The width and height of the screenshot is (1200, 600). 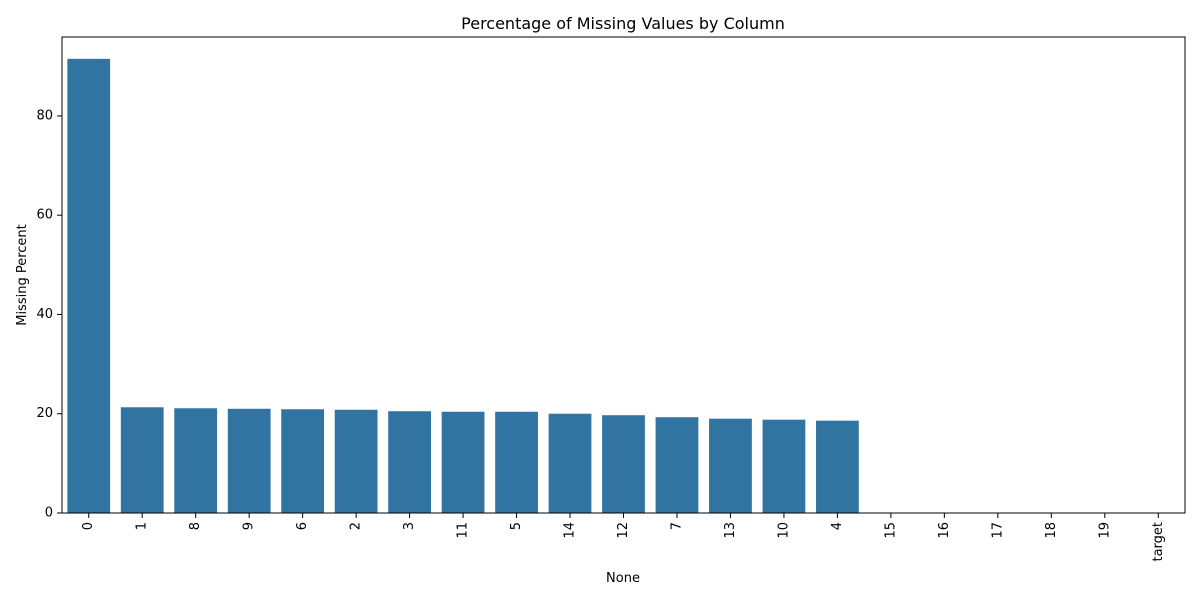 What do you see at coordinates (44, 215) in the screenshot?
I see `y-tick-label: 60` at bounding box center [44, 215].